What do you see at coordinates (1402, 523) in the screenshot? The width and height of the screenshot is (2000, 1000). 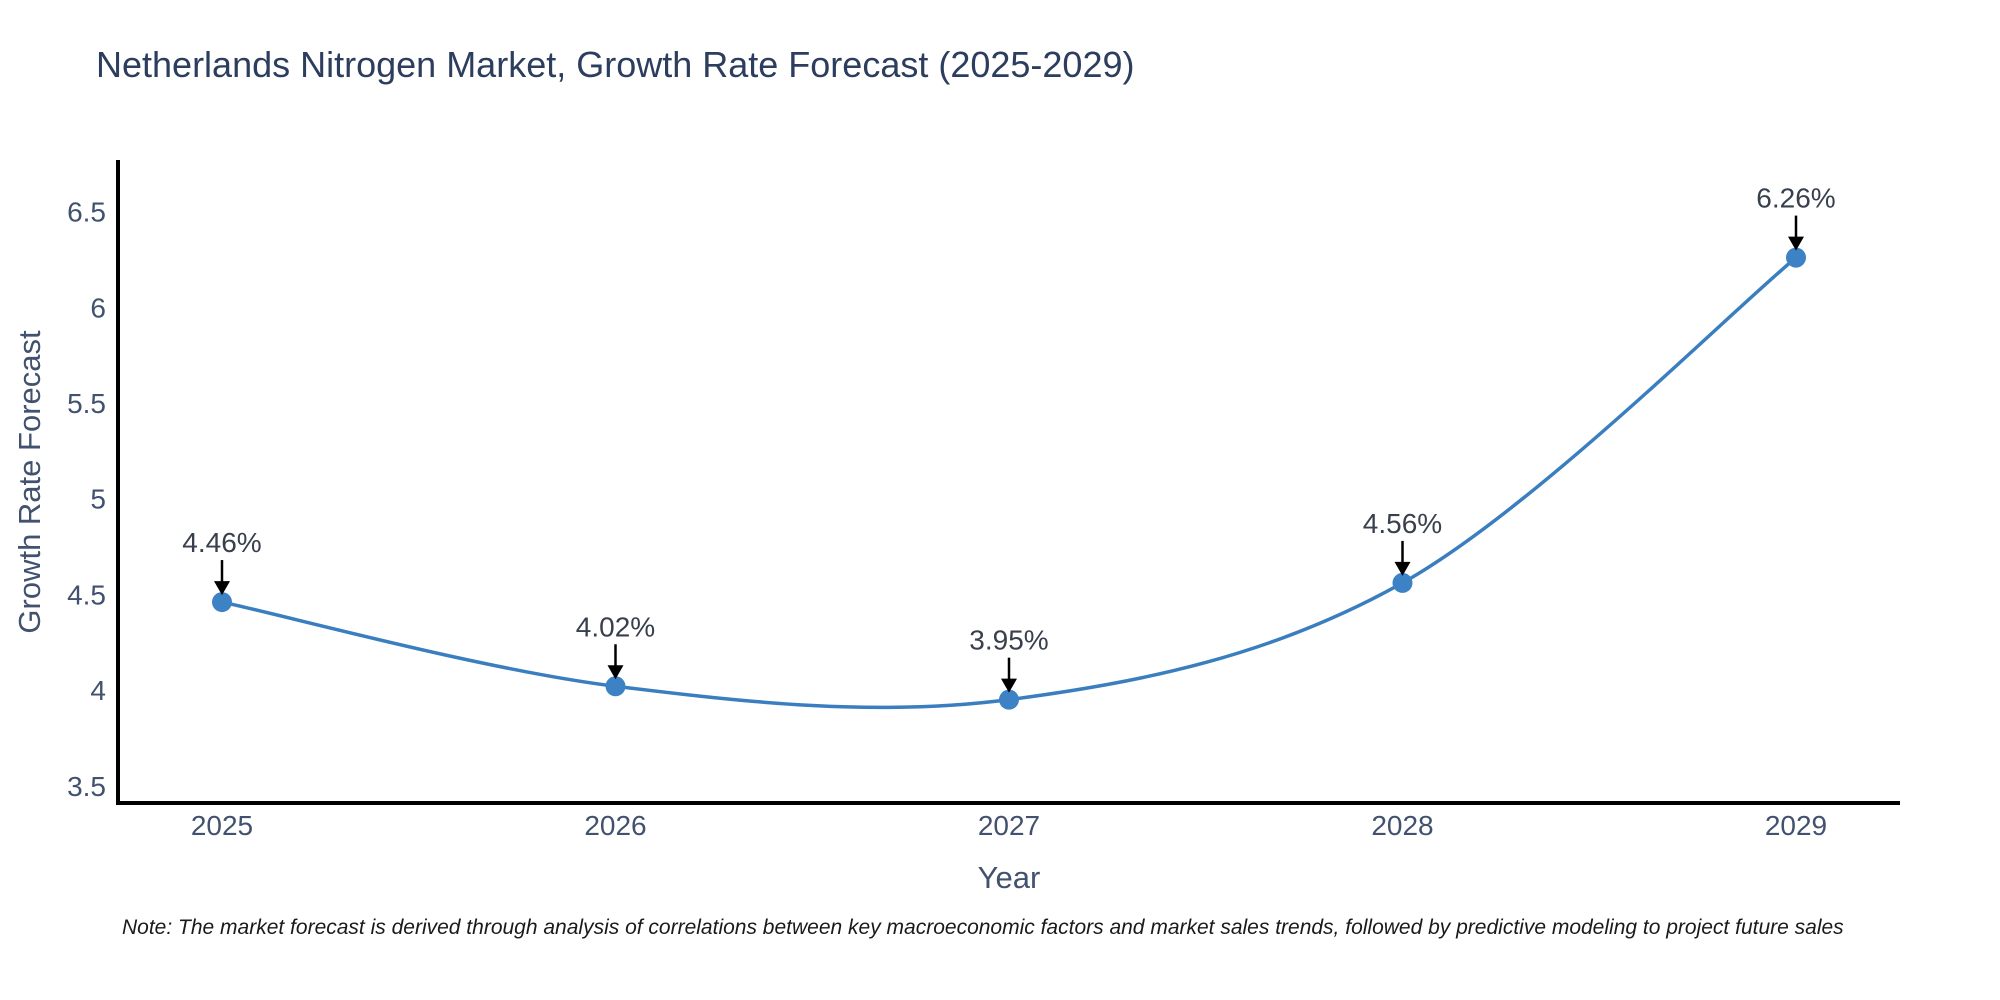 I see `annotation-label: 4.56%` at bounding box center [1402, 523].